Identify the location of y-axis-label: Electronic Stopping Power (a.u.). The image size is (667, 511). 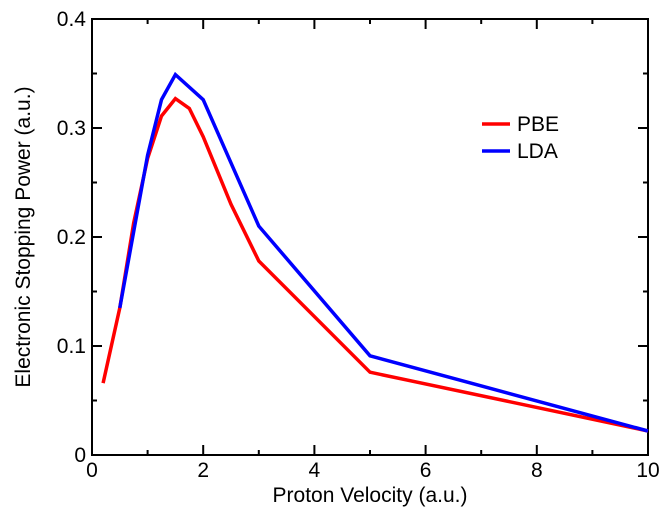
(23, 236).